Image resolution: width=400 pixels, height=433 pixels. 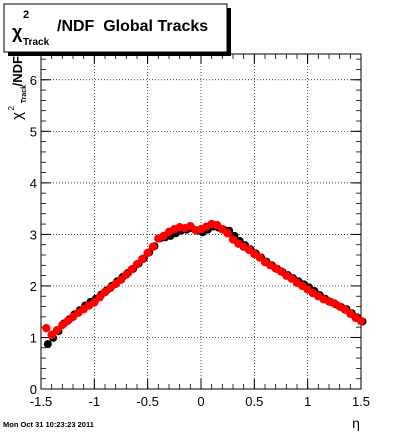 What do you see at coordinates (33, 183) in the screenshot?
I see `y-tick-label: 4` at bounding box center [33, 183].